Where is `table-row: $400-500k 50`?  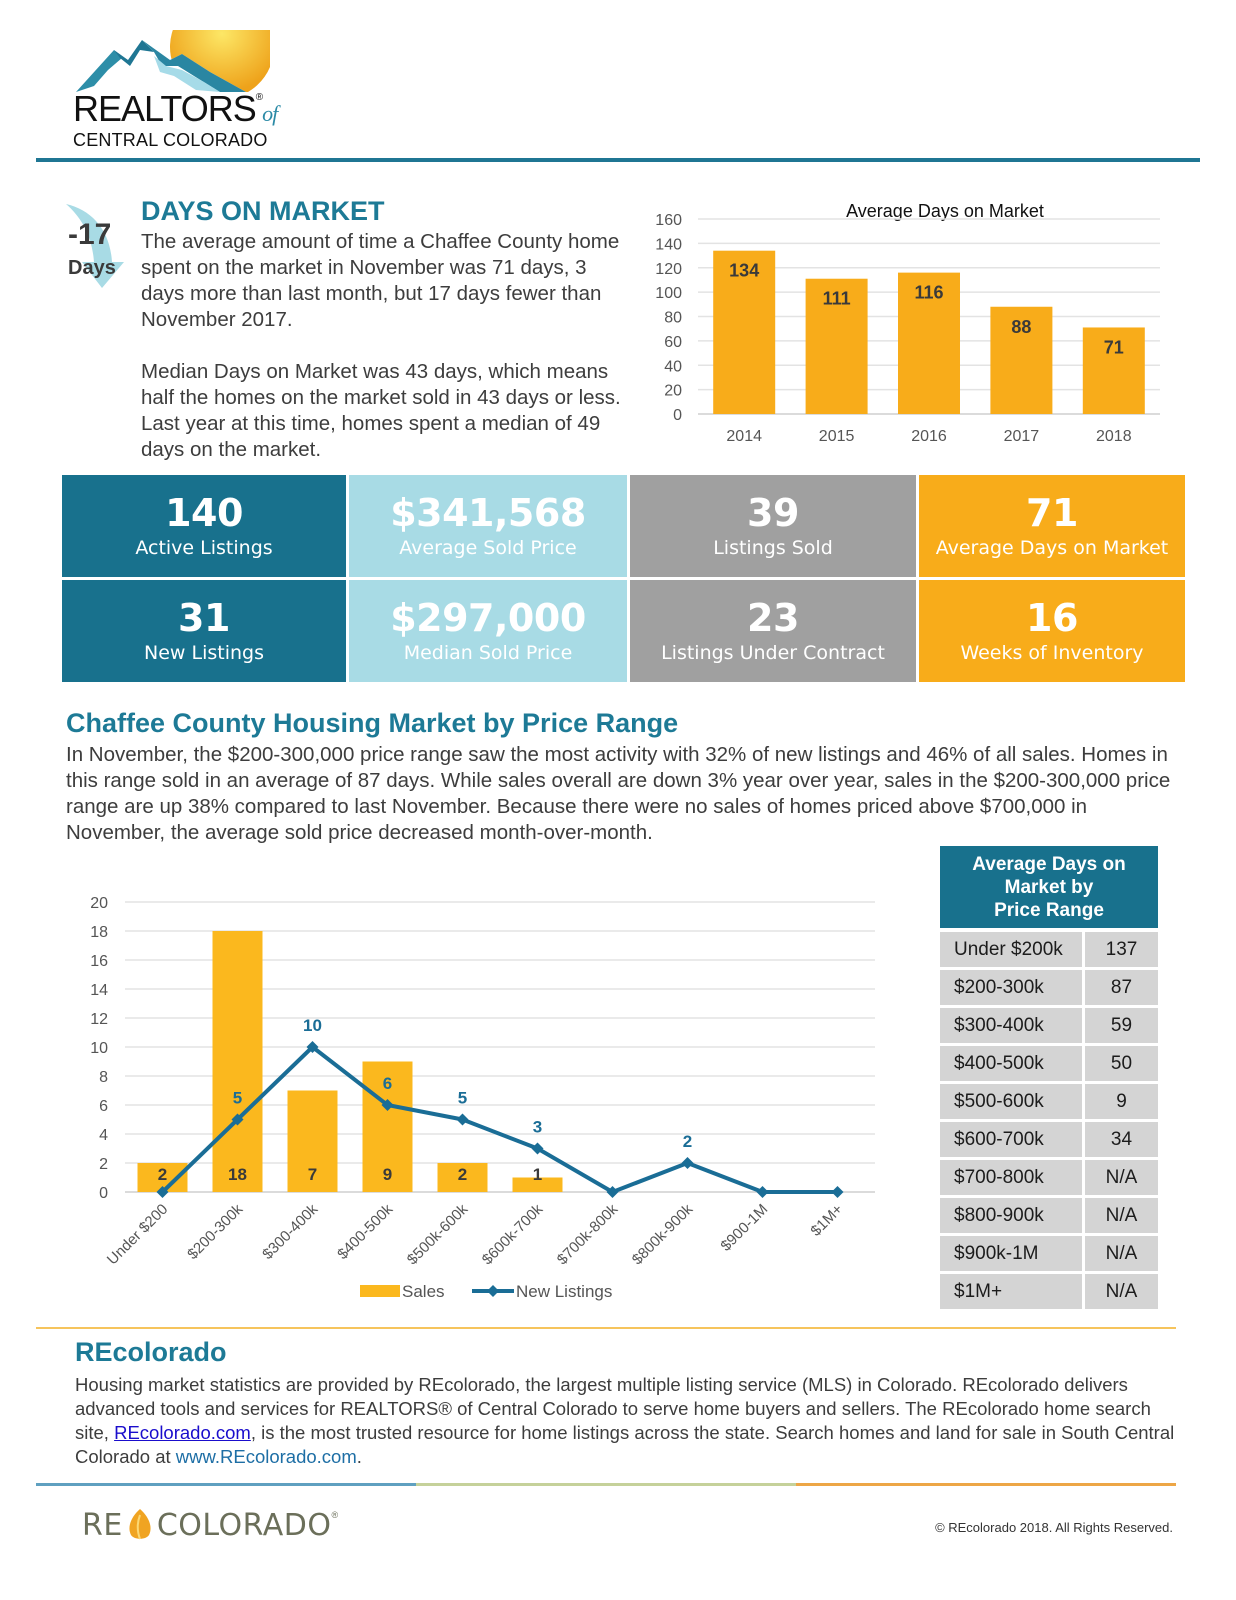 table-row: $400-500k 50 is located at coordinates (1049, 1063).